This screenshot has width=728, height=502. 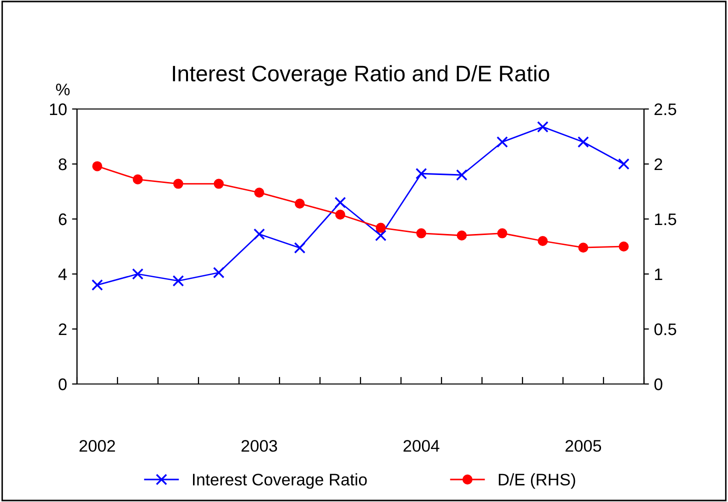 I want to click on x-tick-label: 2004, so click(x=422, y=446).